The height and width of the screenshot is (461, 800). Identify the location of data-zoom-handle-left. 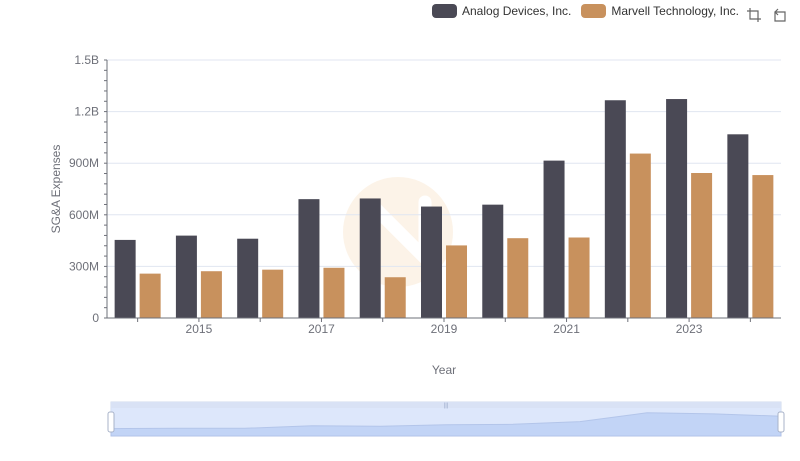
(111, 422).